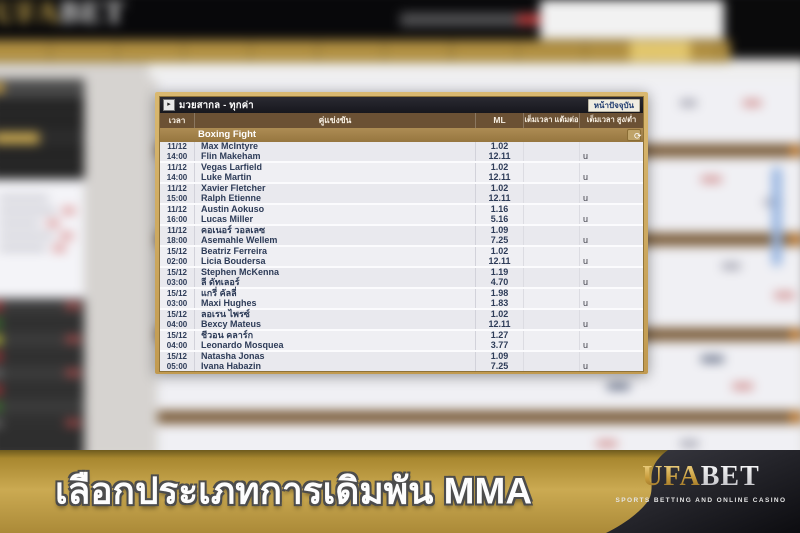  I want to click on logo-panel-curve, so click(703, 491).